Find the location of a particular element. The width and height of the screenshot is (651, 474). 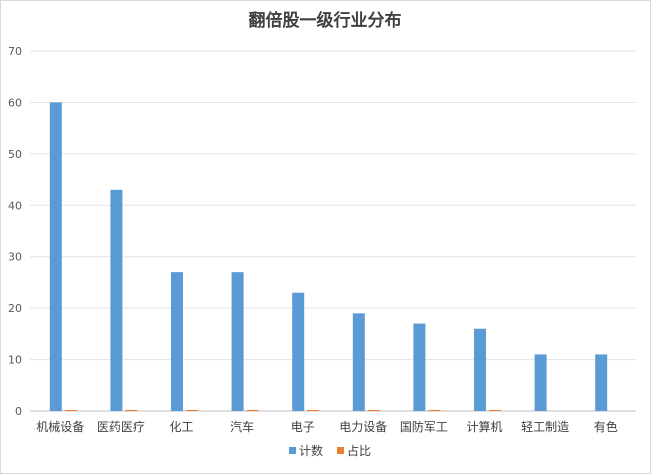

y-tick-label: 70 is located at coordinates (15, 51).